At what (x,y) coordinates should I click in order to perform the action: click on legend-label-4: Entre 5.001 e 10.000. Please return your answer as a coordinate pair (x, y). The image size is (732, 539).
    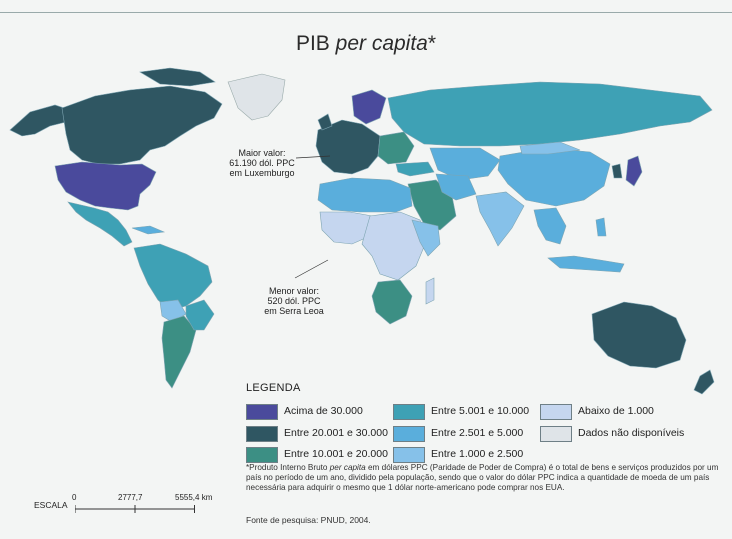
    Looking at the image, I should click on (480, 411).